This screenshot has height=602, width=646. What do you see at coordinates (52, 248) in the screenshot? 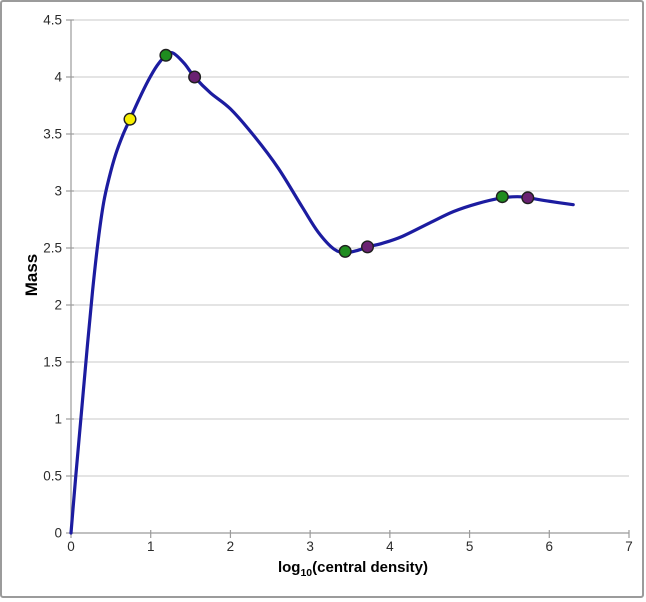
I see `y-tick-label: 2.5` at bounding box center [52, 248].